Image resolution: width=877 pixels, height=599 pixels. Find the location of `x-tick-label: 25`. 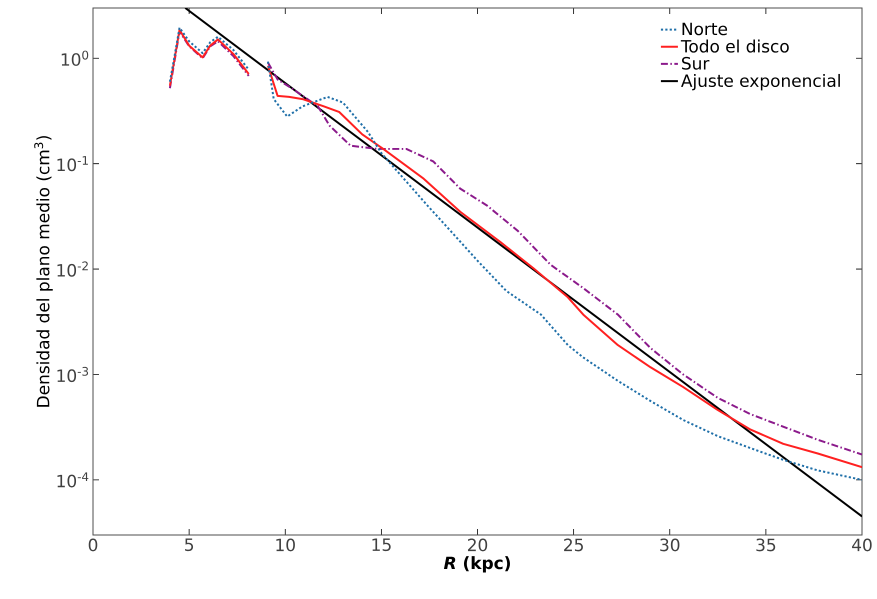

x-tick-label: 25 is located at coordinates (573, 545).